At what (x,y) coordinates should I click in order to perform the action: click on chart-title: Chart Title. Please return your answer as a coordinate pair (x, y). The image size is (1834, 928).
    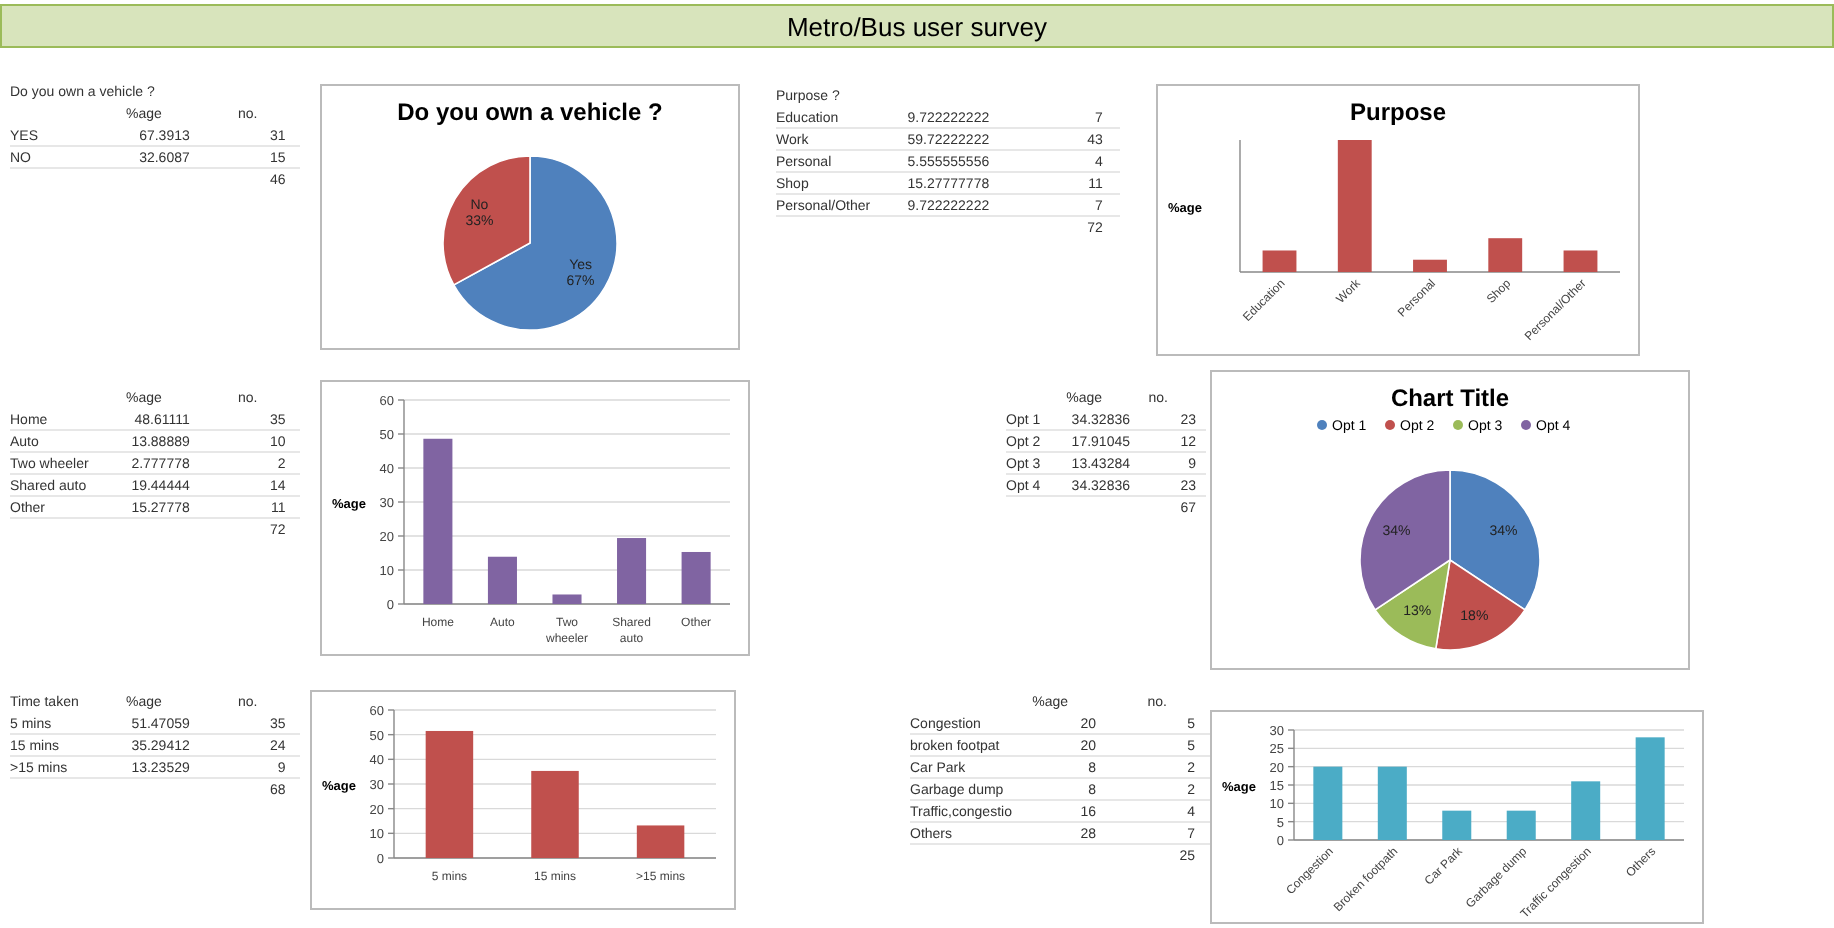
    Looking at the image, I should click on (1450, 398).